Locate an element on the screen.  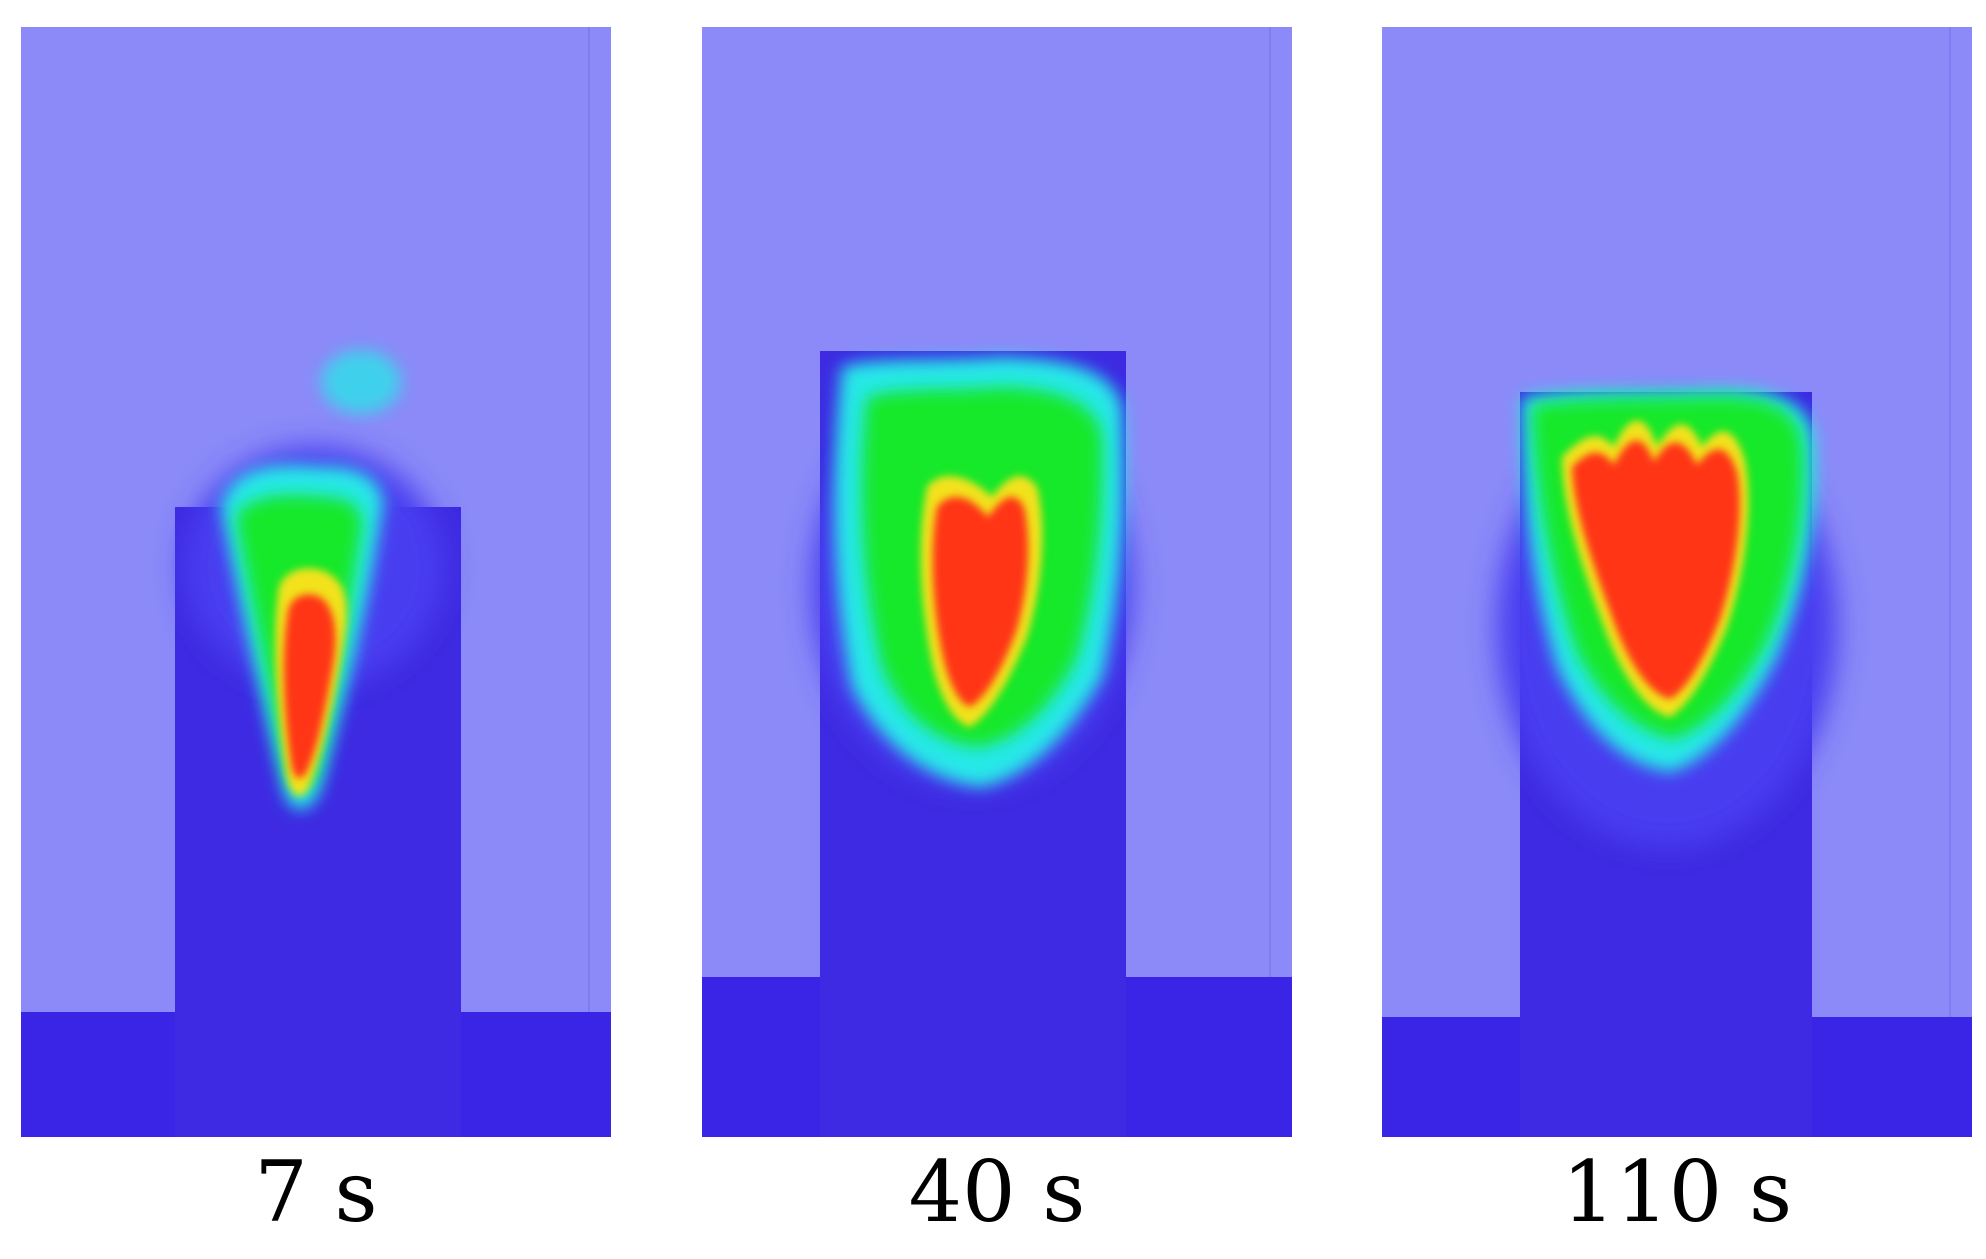
time-label-7s: 7 s is located at coordinates (316, 1192).